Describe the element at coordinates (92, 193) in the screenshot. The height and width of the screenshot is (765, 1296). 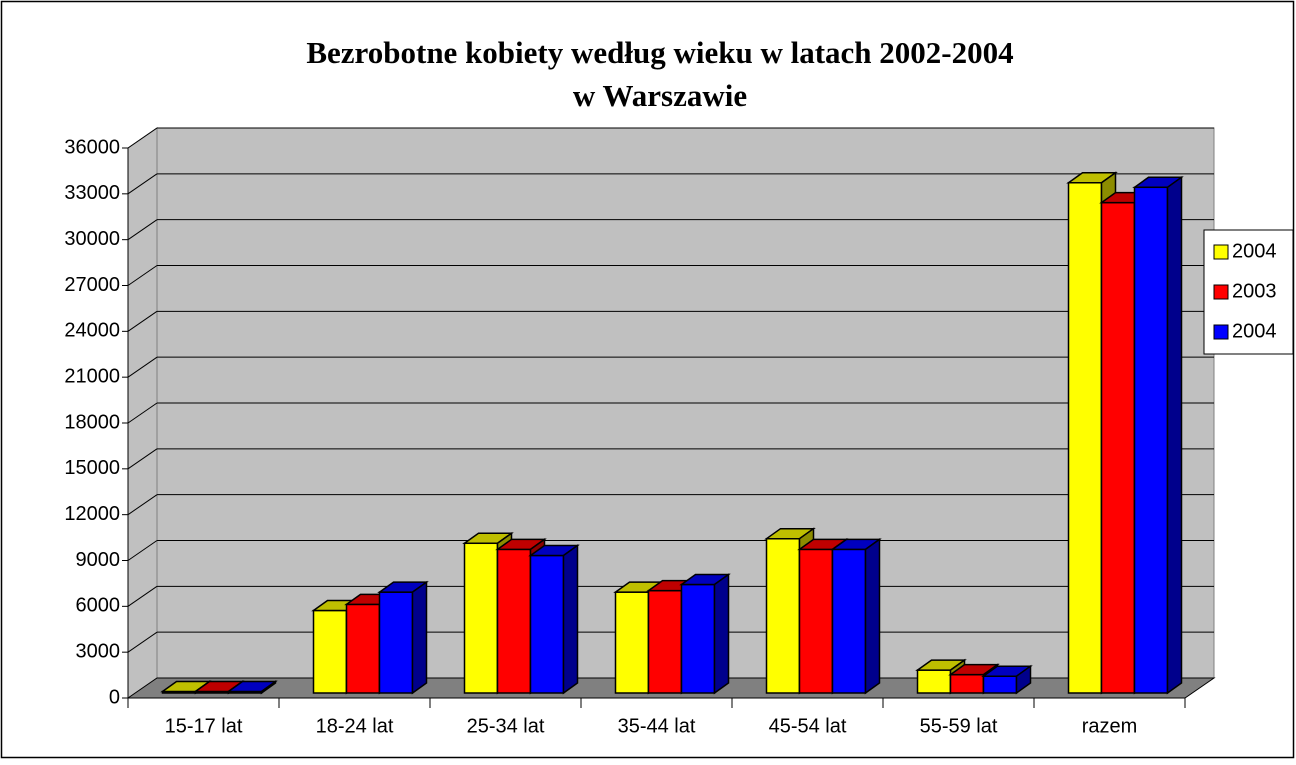
I see `y-tick-label: 33000` at that location.